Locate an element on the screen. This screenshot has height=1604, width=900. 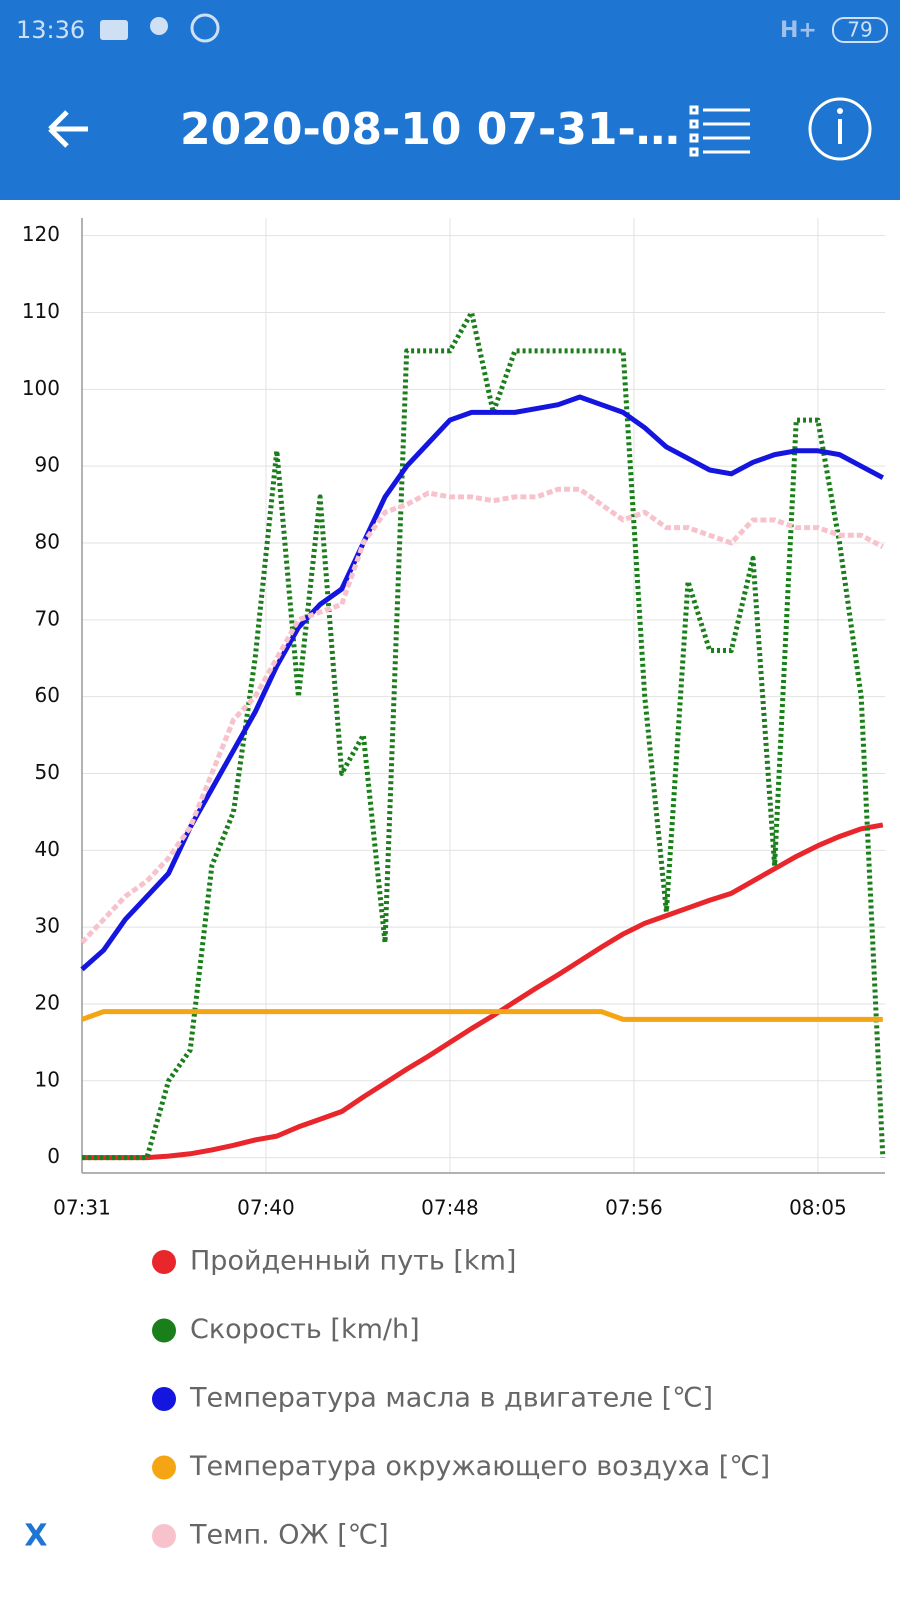
legend-label: Пройденный путь [km] is located at coordinates (353, 1261).